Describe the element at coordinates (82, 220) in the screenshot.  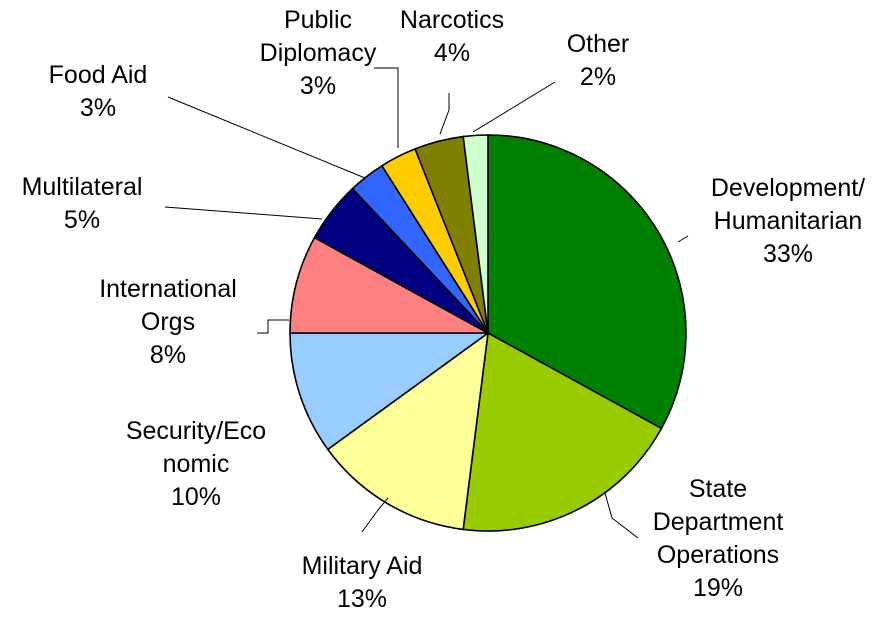
I see `data-label-multilateral: 5%` at that location.